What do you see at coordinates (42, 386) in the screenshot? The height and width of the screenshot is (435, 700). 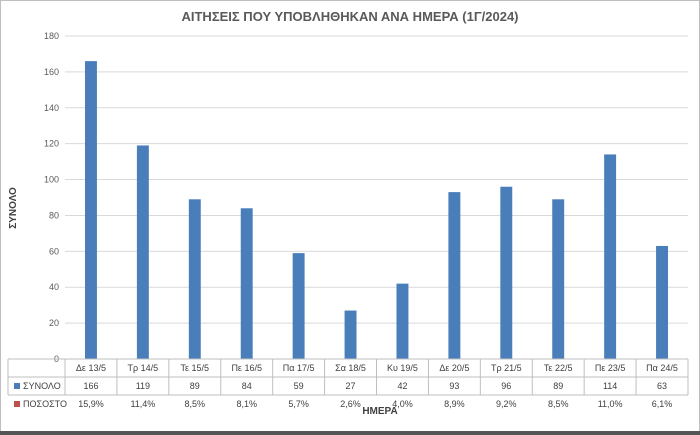 I see `legend-label: ΣΥΝΟΛΟ` at bounding box center [42, 386].